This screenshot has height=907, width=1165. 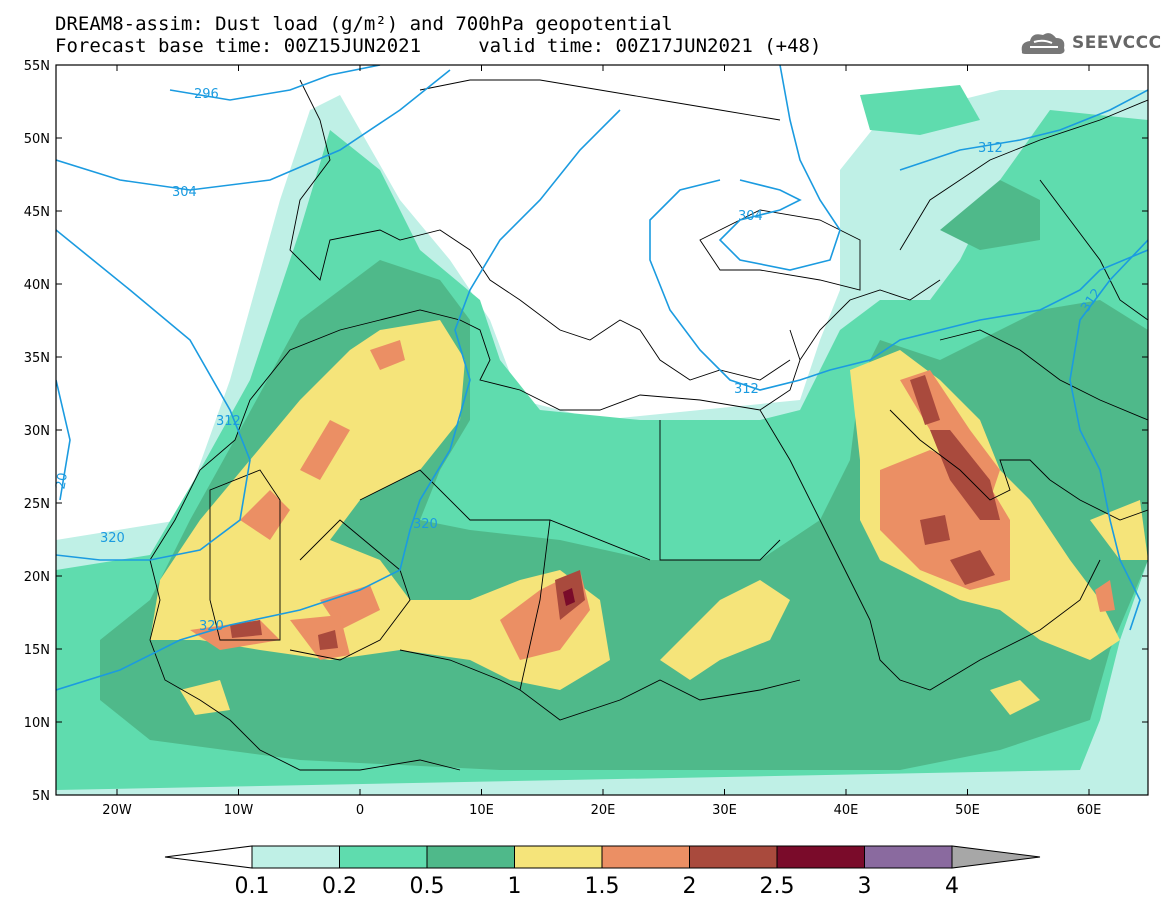 I want to click on longitude-label: 0, so click(x=360, y=810).